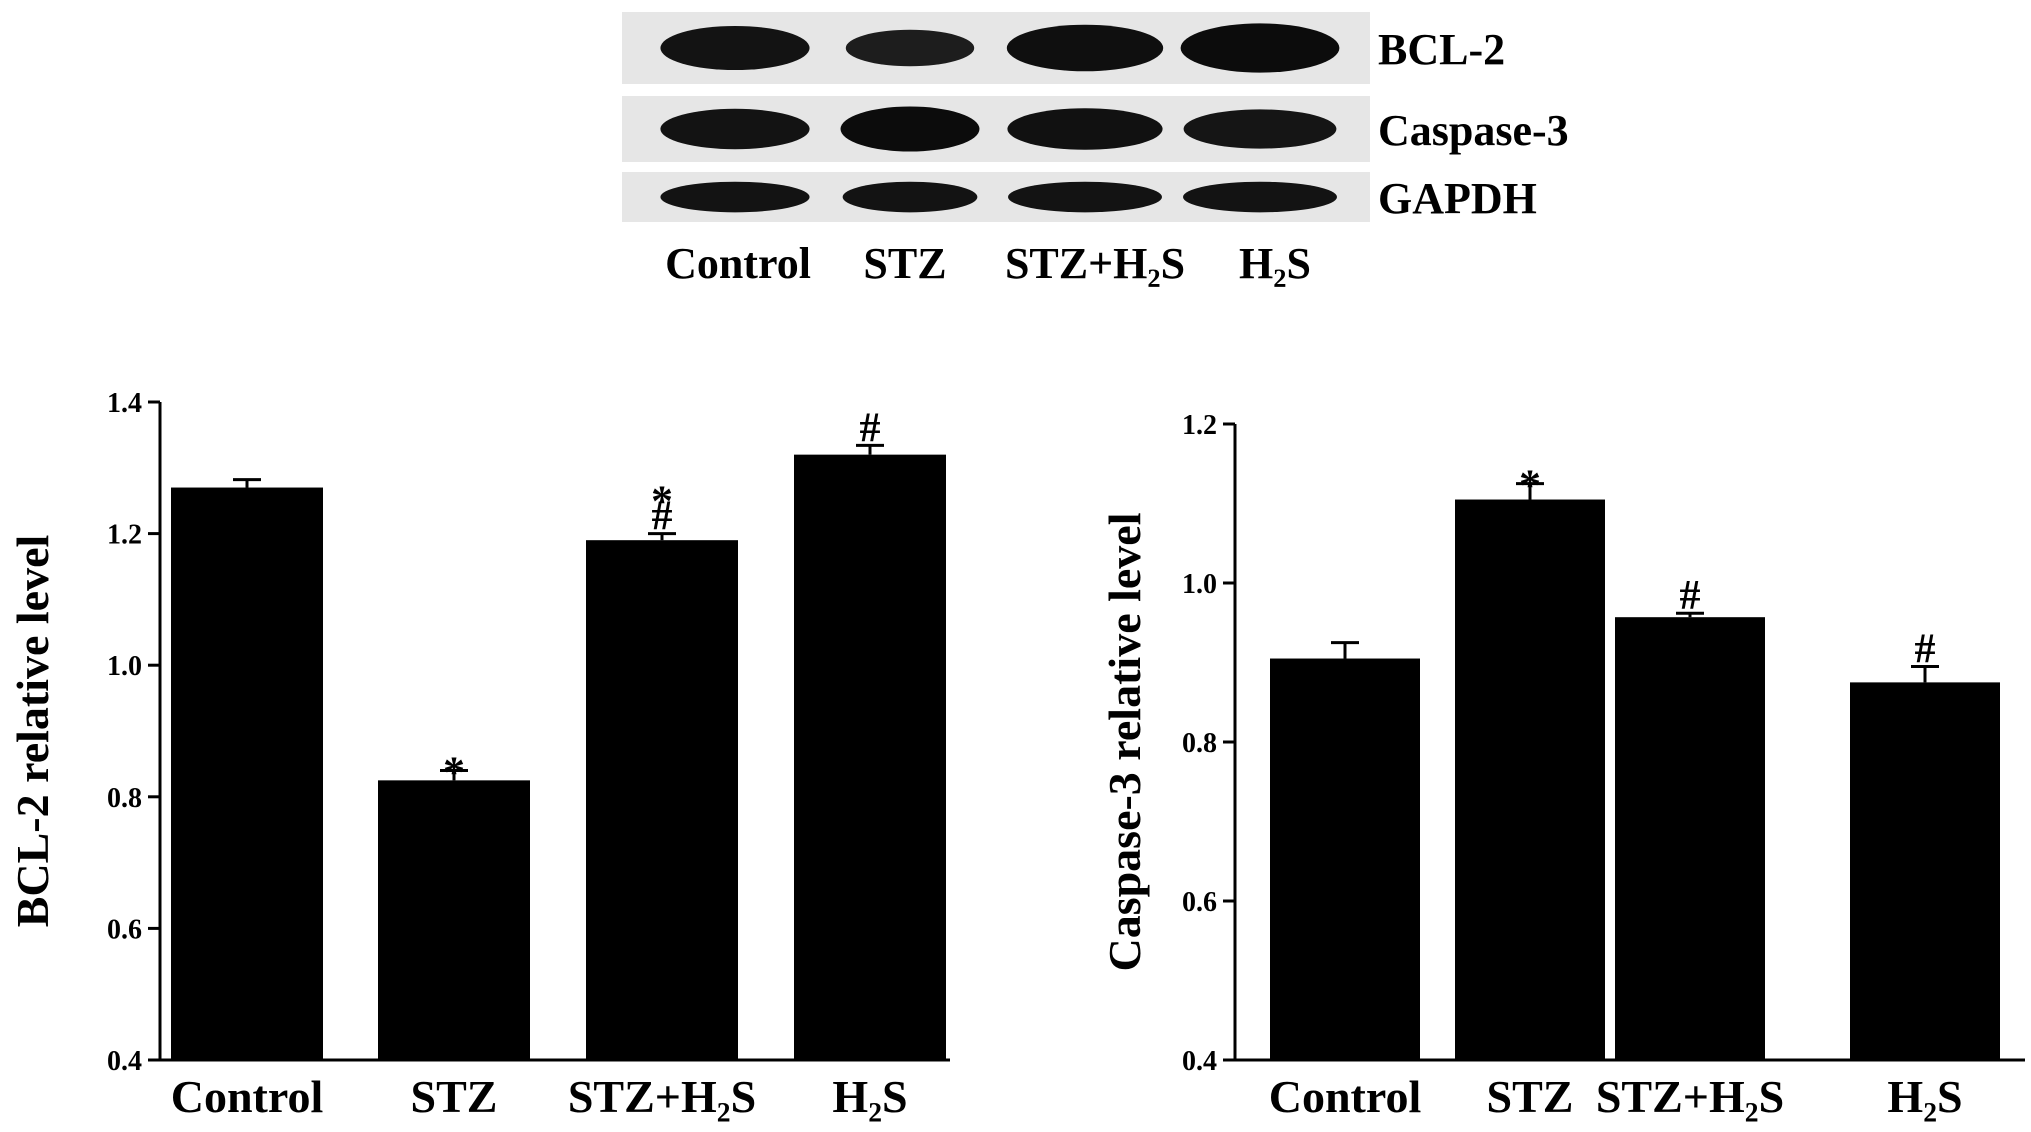 Image resolution: width=2031 pixels, height=1132 pixels. I want to click on blot-row-label: GAPDH, so click(1457, 198).